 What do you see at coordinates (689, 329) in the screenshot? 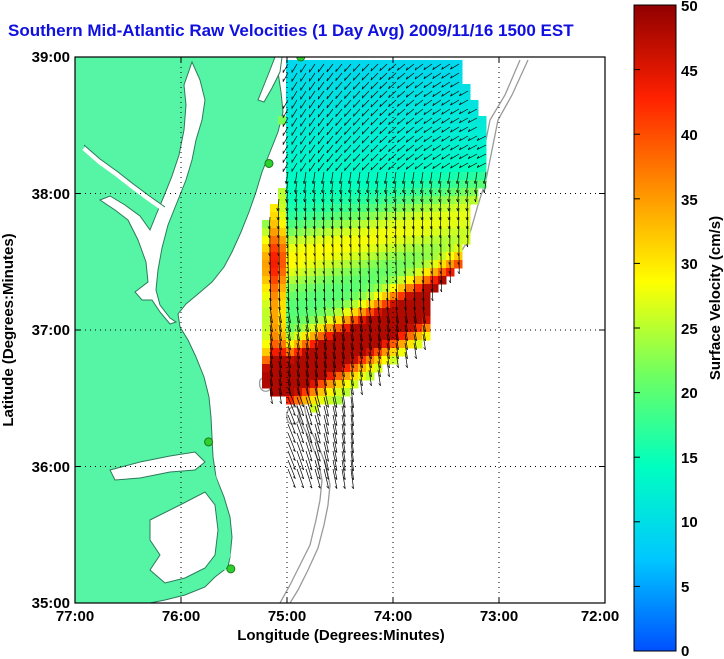
I see `colorbar-tick-label: 25` at bounding box center [689, 329].